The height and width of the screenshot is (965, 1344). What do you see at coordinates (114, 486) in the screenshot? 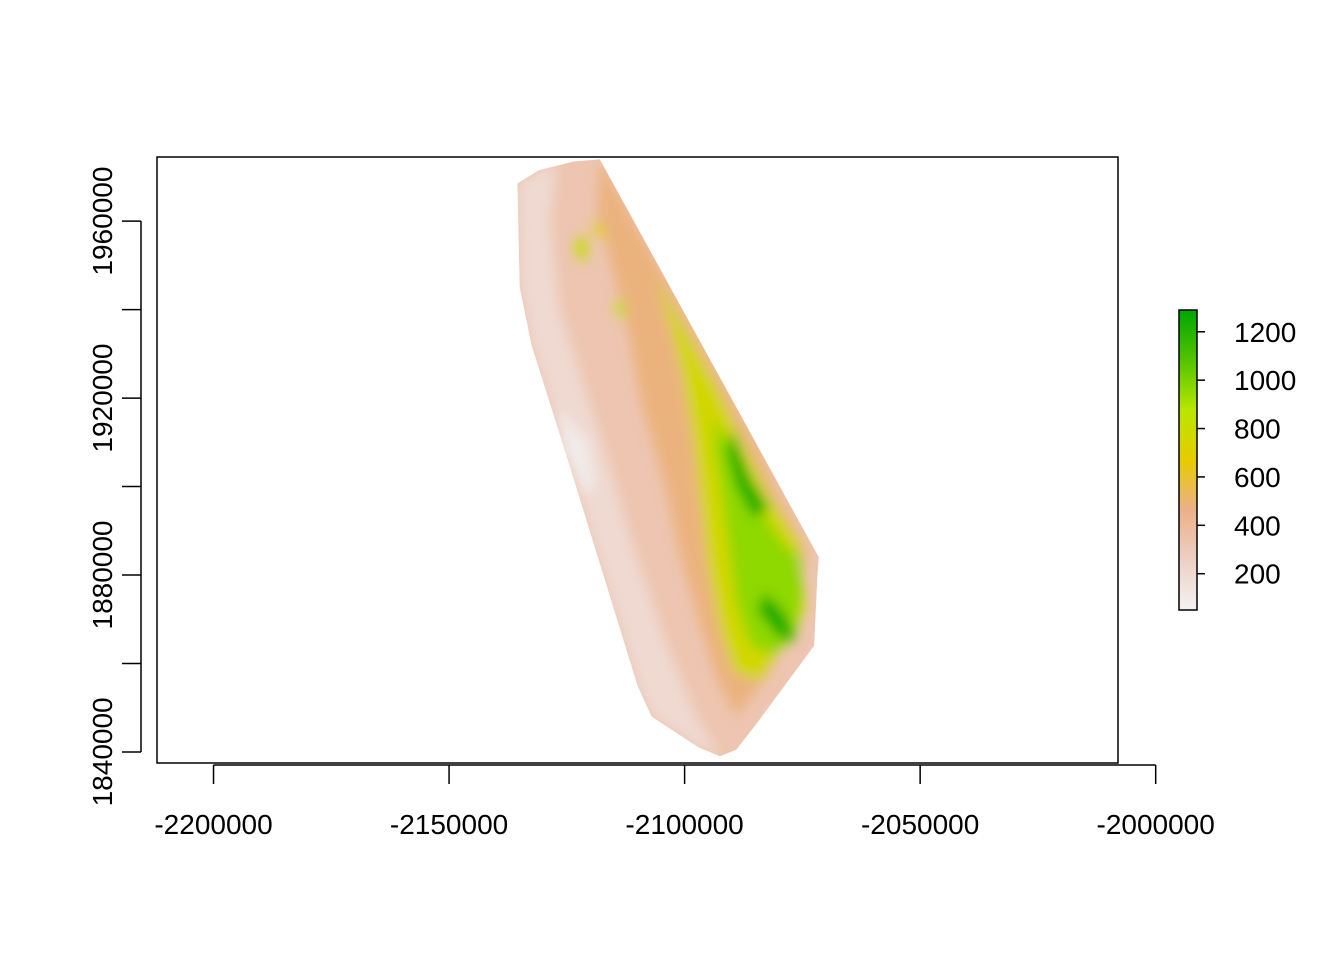
I see `y-axis: 1840000 1880000 1920000 1960000` at bounding box center [114, 486].